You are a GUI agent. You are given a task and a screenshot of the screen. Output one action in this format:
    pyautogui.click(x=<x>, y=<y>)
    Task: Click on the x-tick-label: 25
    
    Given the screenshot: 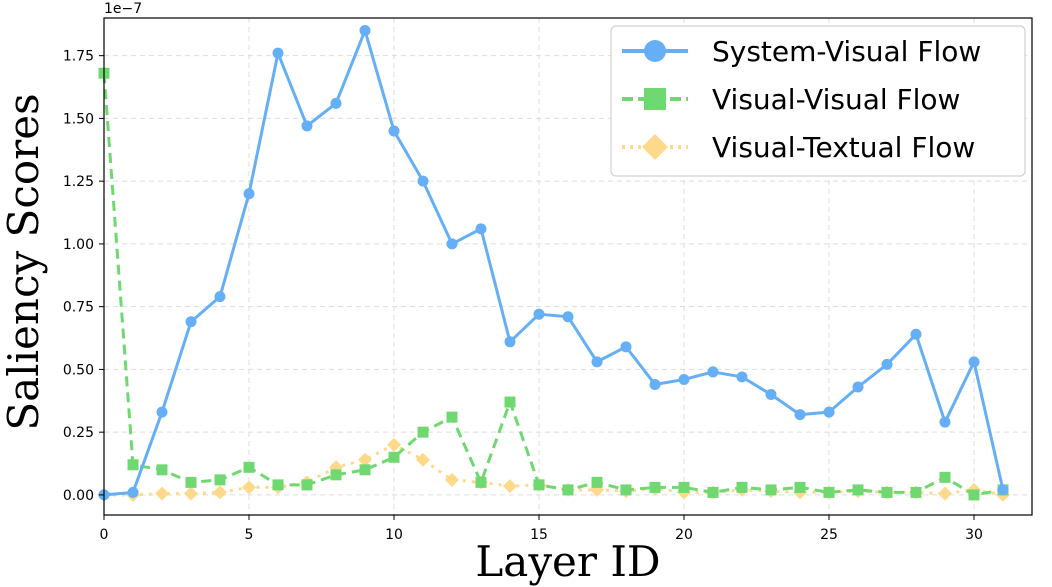 What is the action you would take?
    pyautogui.click(x=829, y=535)
    